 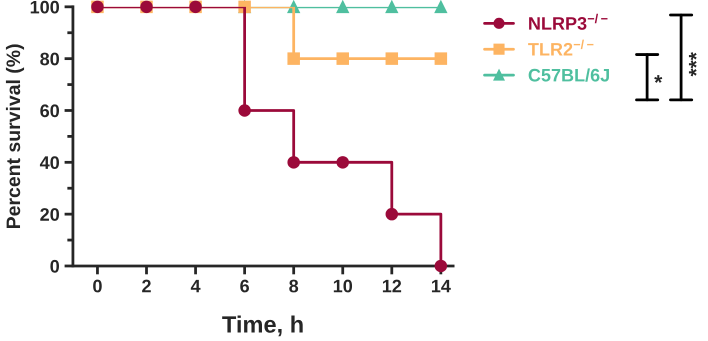 What do you see at coordinates (44, 7) in the screenshot?
I see `y-tick-label: 100` at bounding box center [44, 7].